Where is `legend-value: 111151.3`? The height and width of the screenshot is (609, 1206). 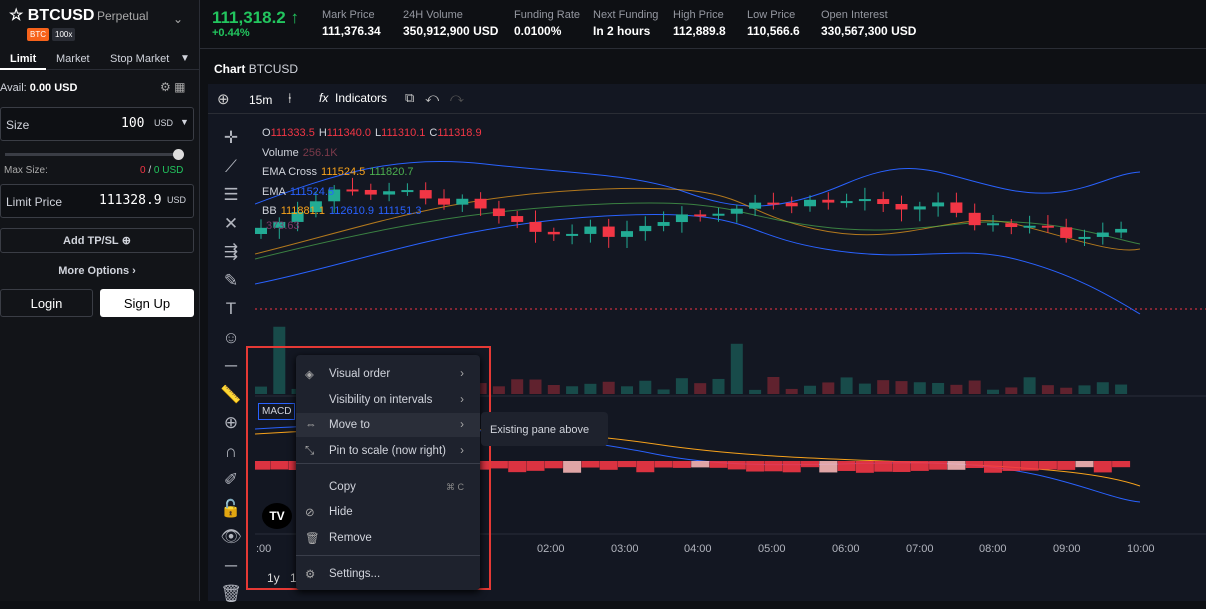
legend-value: 111151.3 is located at coordinates (400, 211).